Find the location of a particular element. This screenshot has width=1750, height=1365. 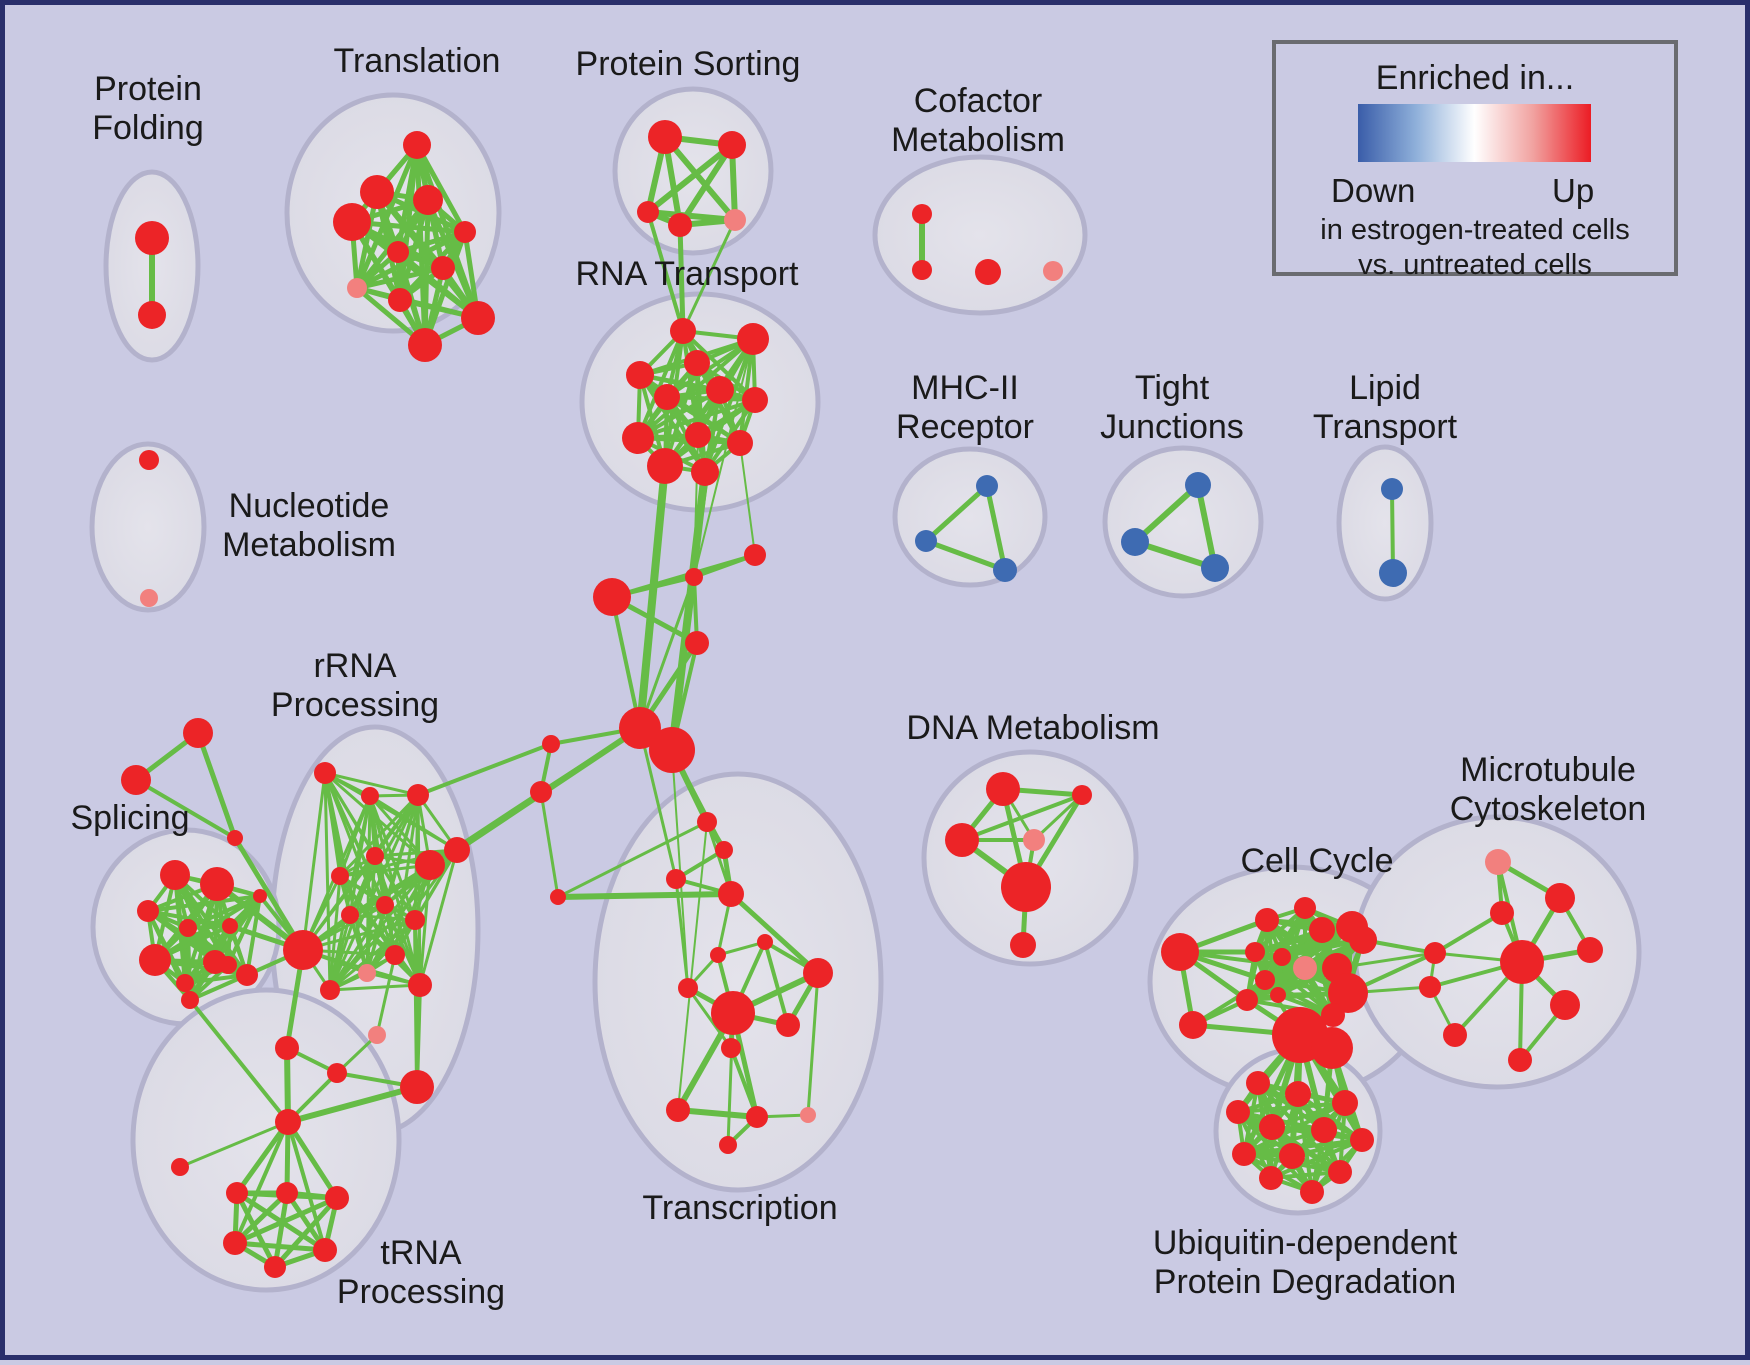

tight-junctions-edge is located at coordinates (1166, 513).